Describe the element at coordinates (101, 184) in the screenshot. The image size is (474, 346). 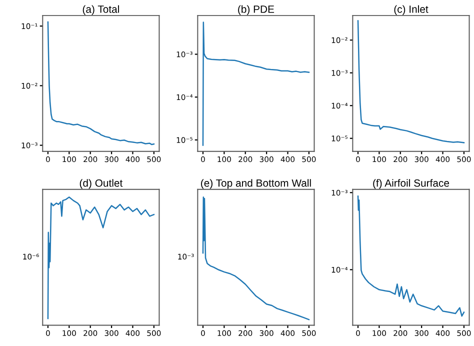
I see `chart-title: (d) Outlet` at that location.